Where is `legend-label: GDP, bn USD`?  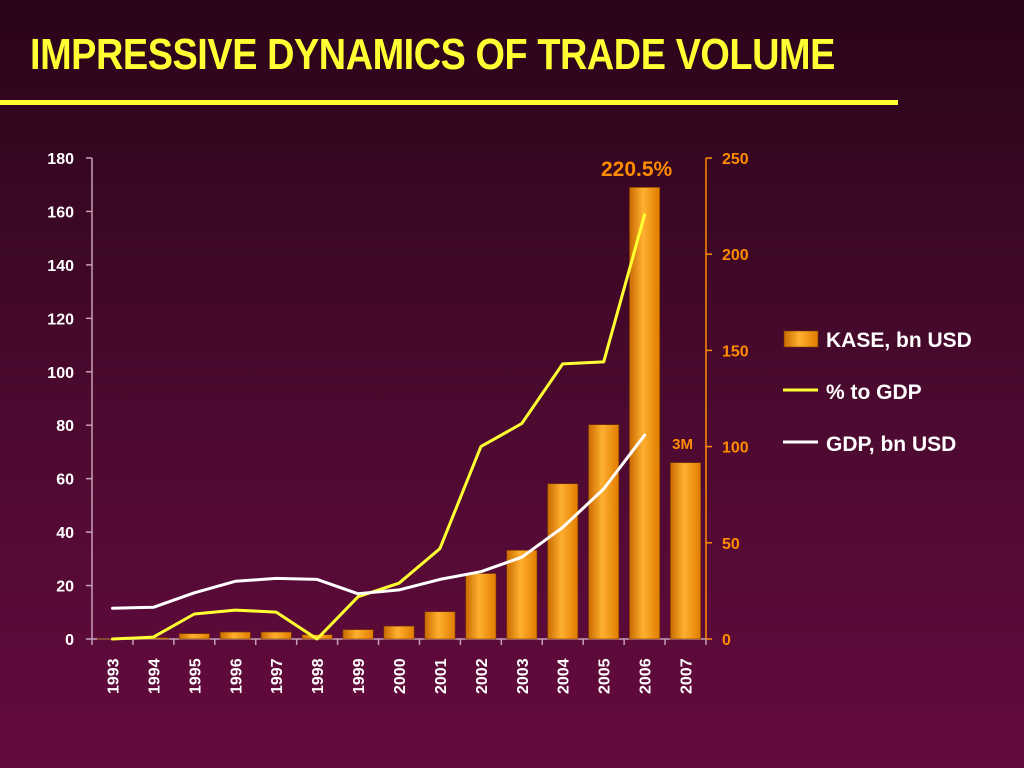
legend-label: GDP, bn USD is located at coordinates (891, 444).